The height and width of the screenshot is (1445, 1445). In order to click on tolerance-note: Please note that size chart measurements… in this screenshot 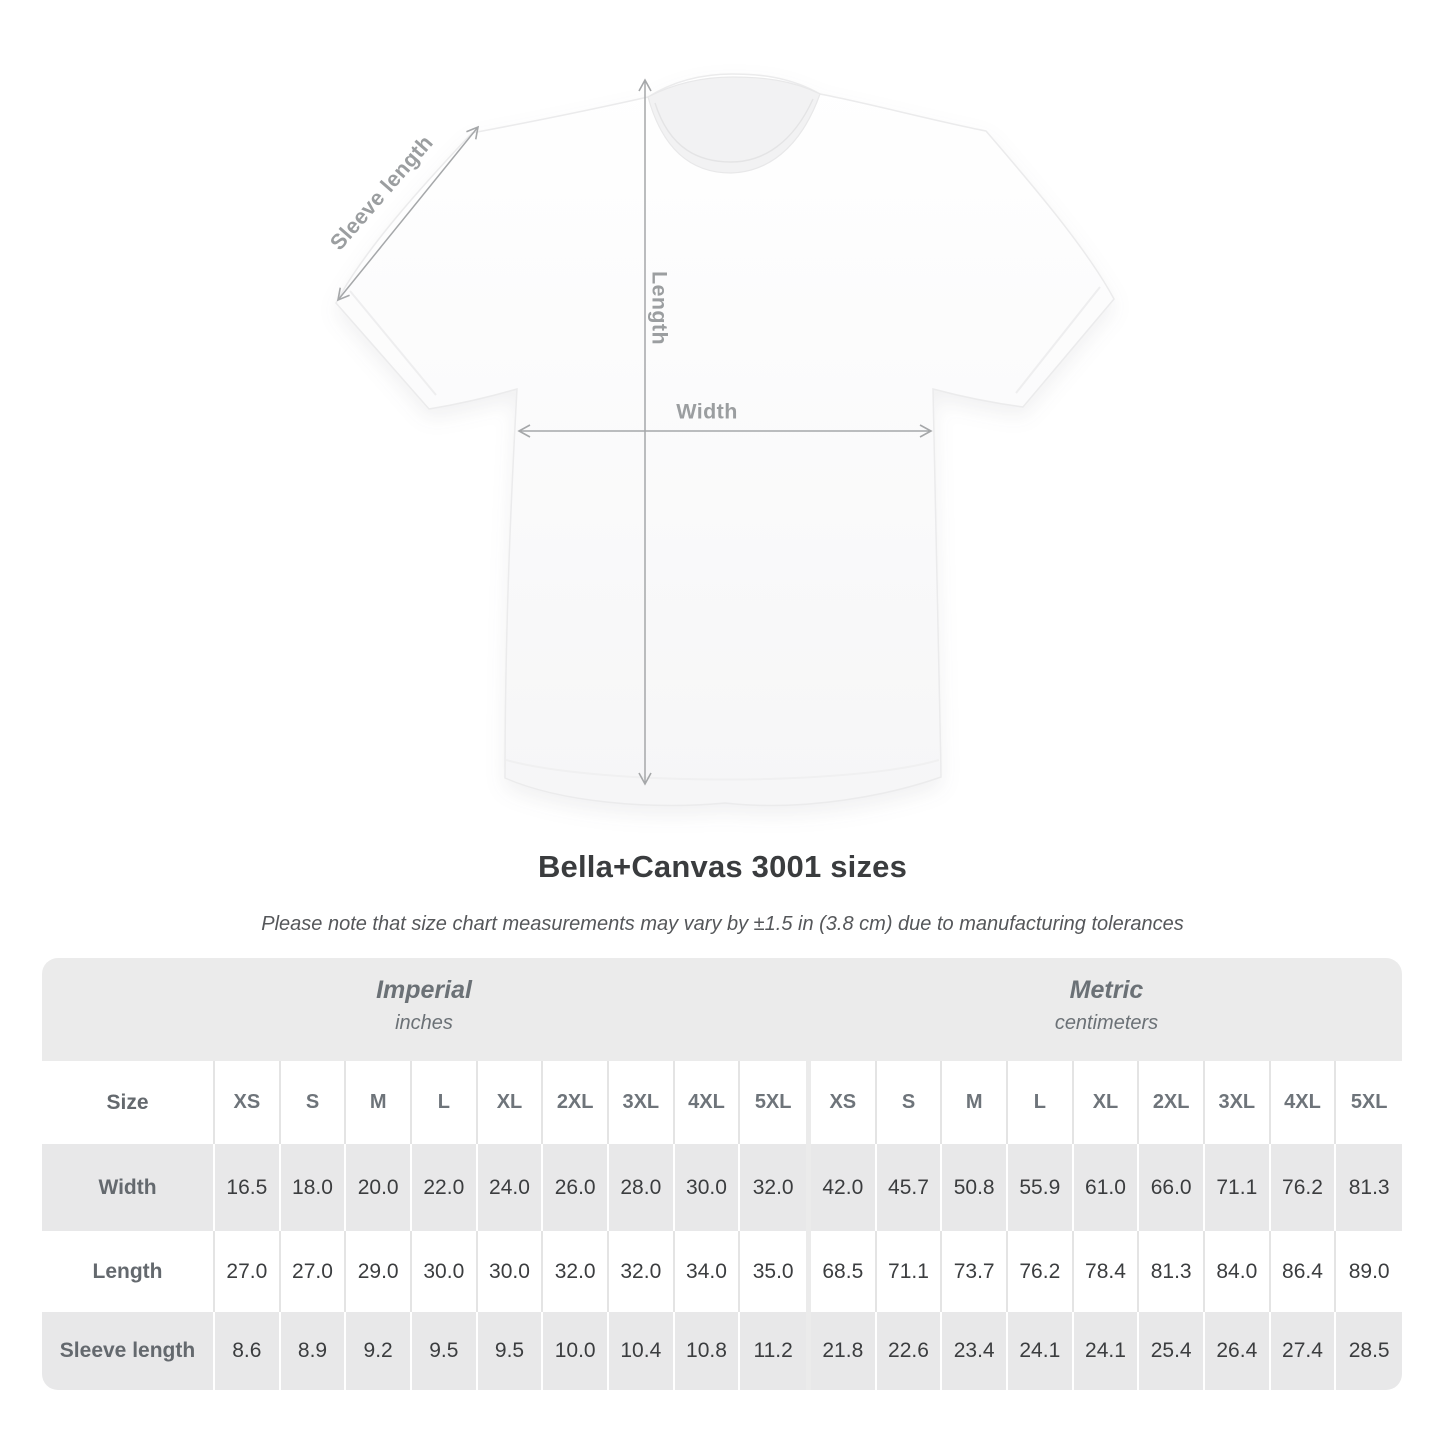, I will do `click(722, 924)`.